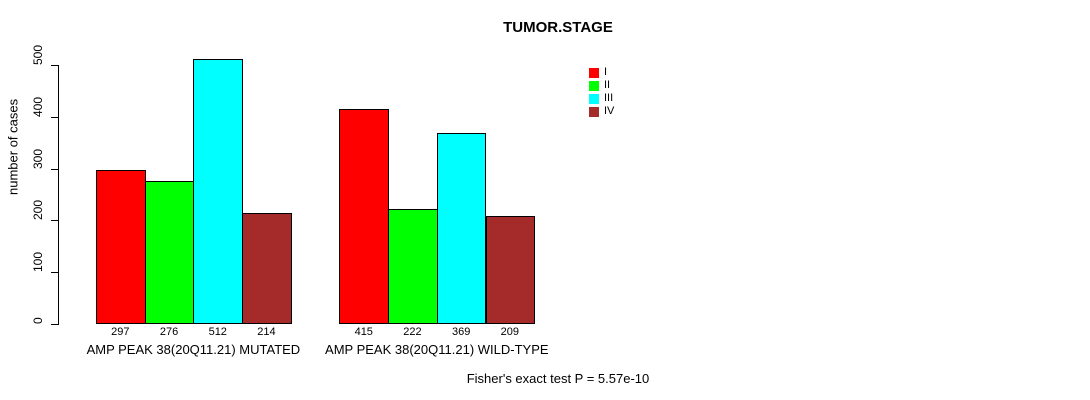 Image resolution: width=1090 pixels, height=400 pixels. I want to click on bar-value-group2-stage-I: 415, so click(363, 332).